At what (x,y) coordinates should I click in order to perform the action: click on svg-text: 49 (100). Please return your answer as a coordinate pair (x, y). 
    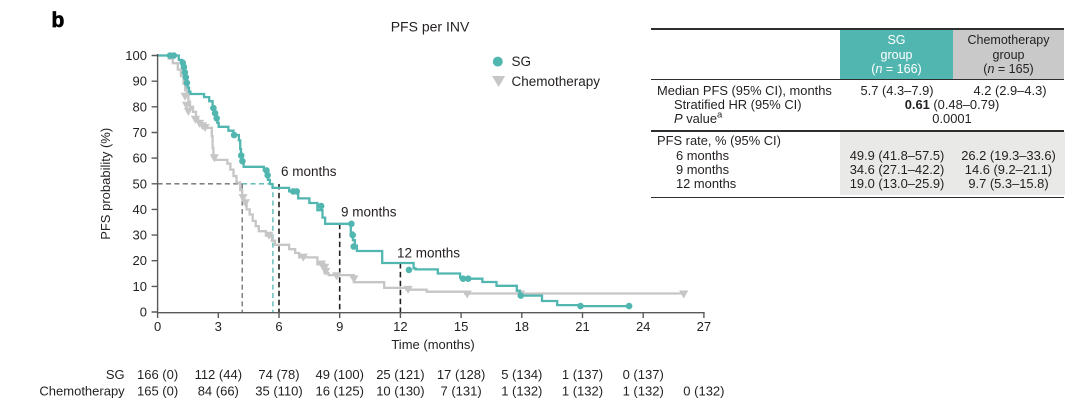
    Looking at the image, I should click on (339, 374).